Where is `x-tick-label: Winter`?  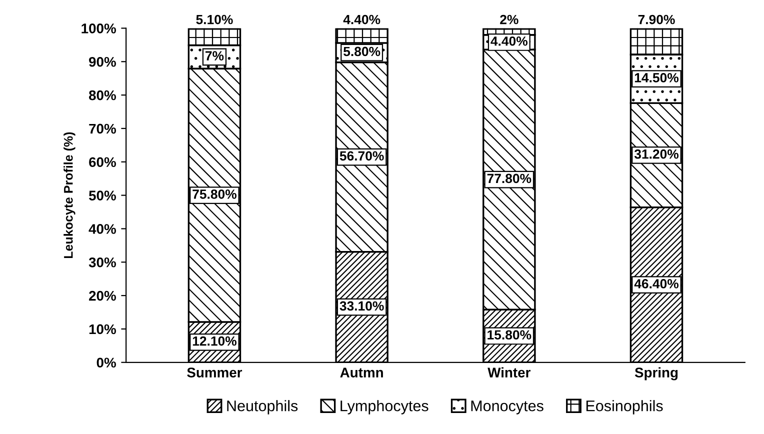 x-tick-label: Winter is located at coordinates (509, 372).